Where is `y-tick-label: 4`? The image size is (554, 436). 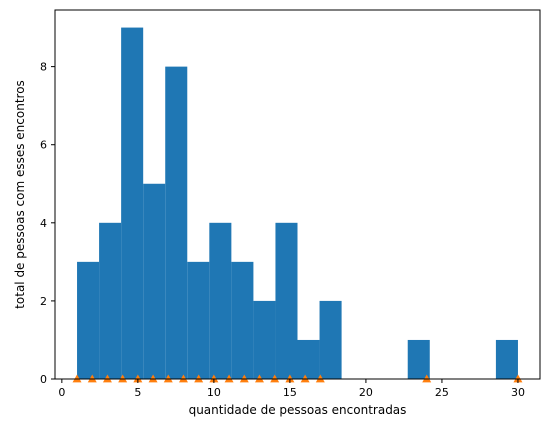
y-tick-label: 4 is located at coordinates (43, 223).